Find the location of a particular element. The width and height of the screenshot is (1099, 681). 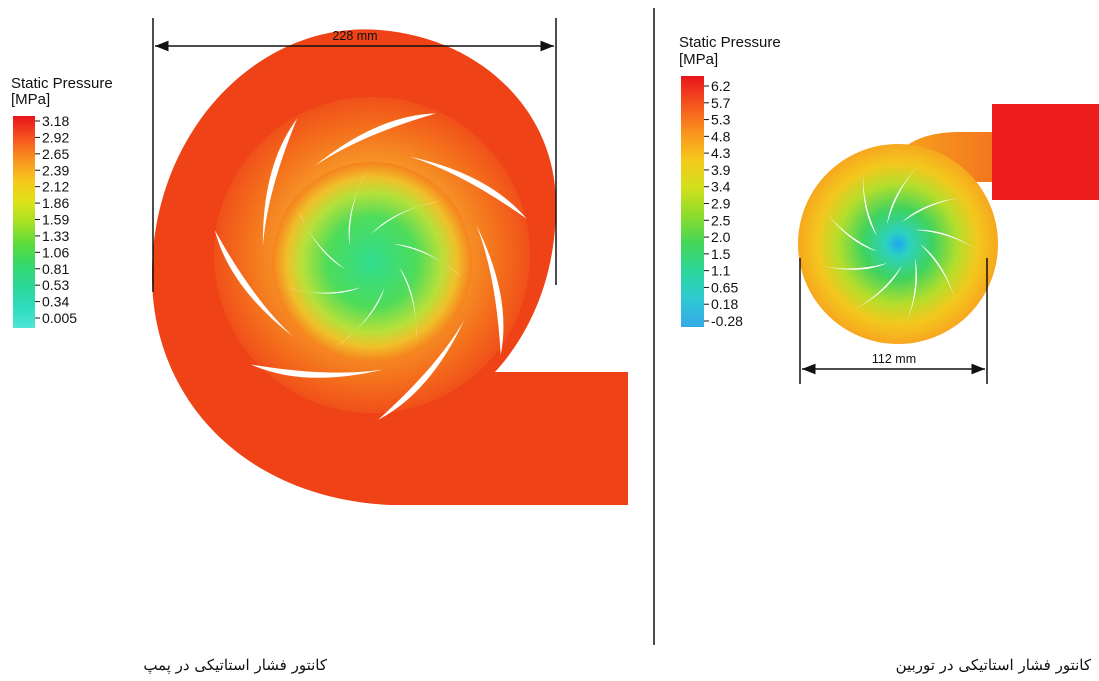

pump-tick-label: 3.18 is located at coordinates (55, 121).